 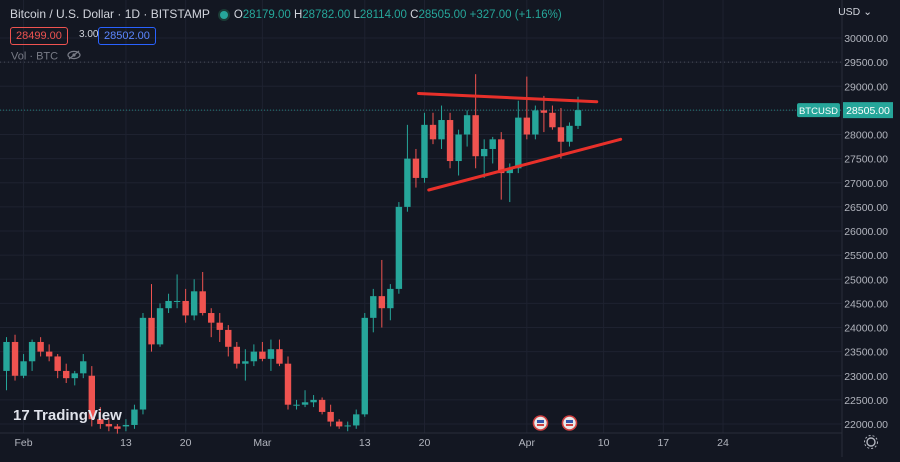 I want to click on watermark-text: TradingView, so click(x=77, y=415).